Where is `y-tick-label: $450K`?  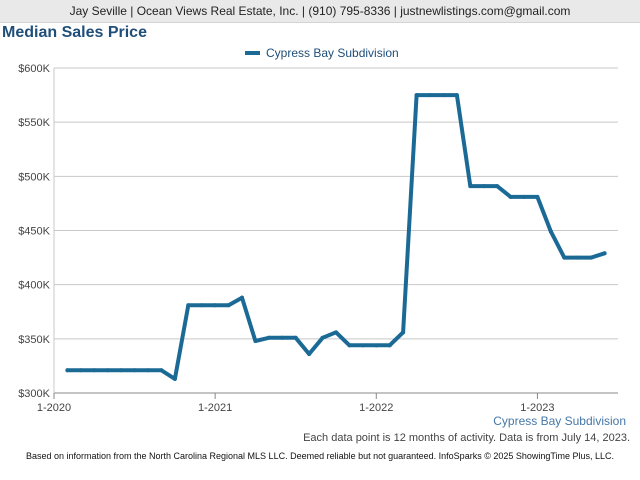 y-tick-label: $450K is located at coordinates (34, 232).